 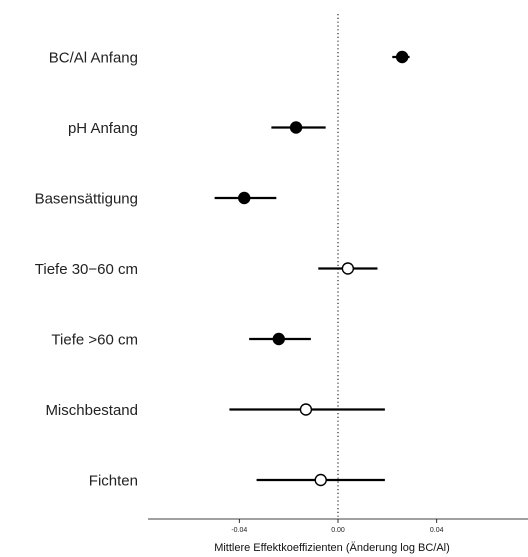 What do you see at coordinates (86, 199) in the screenshot?
I see `category-label: Basensättigung` at bounding box center [86, 199].